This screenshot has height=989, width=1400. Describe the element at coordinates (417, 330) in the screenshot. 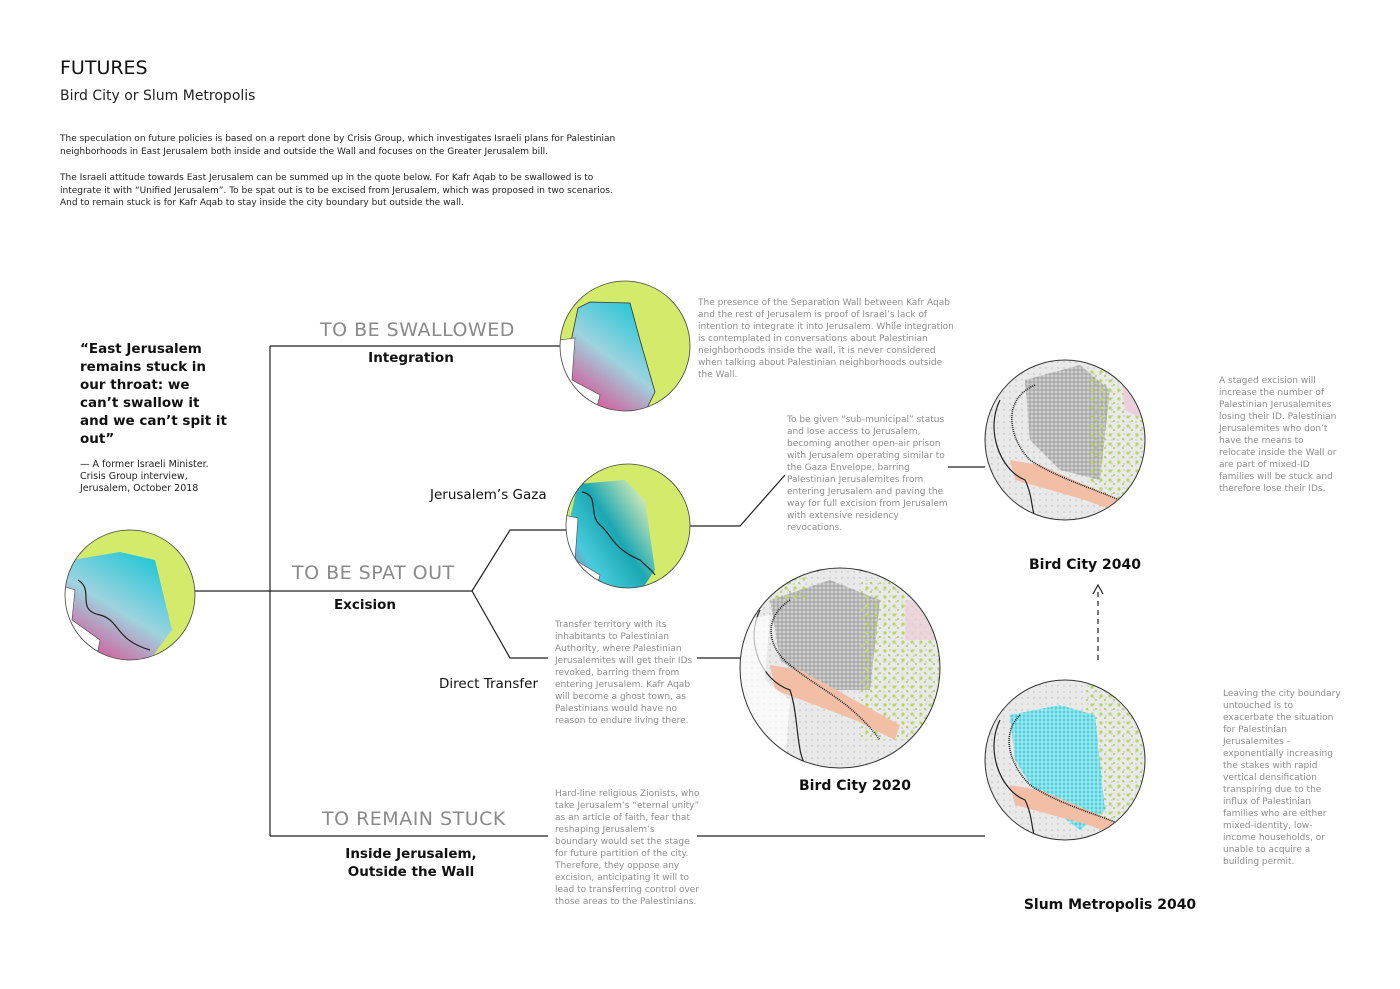

I see `branch-label-swallowed: TO BE SWALLOWED` at that location.